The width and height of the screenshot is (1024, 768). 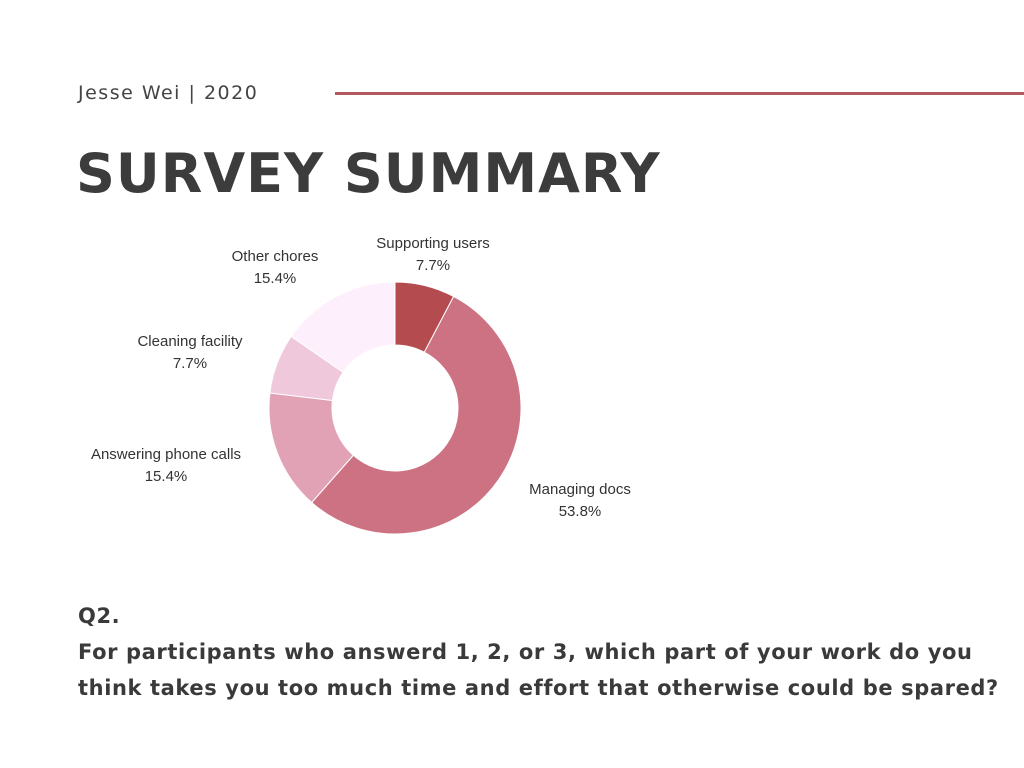 What do you see at coordinates (275, 278) in the screenshot?
I see `slice-value-other-chores: 15.4%` at bounding box center [275, 278].